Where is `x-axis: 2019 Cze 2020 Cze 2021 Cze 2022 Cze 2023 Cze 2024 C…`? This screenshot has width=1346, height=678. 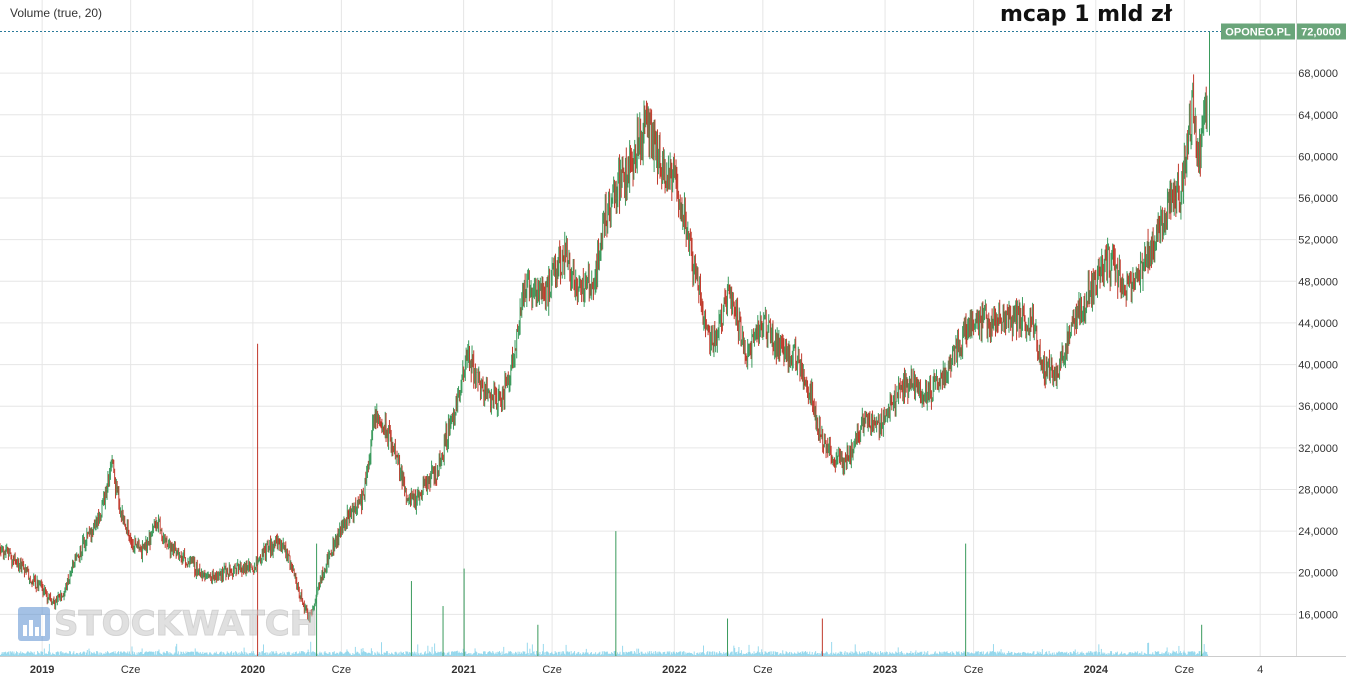 x-axis: 2019 Cze 2020 Cze 2021 Cze 2022 Cze 2023 Cze 2024 C… is located at coordinates (673, 666).